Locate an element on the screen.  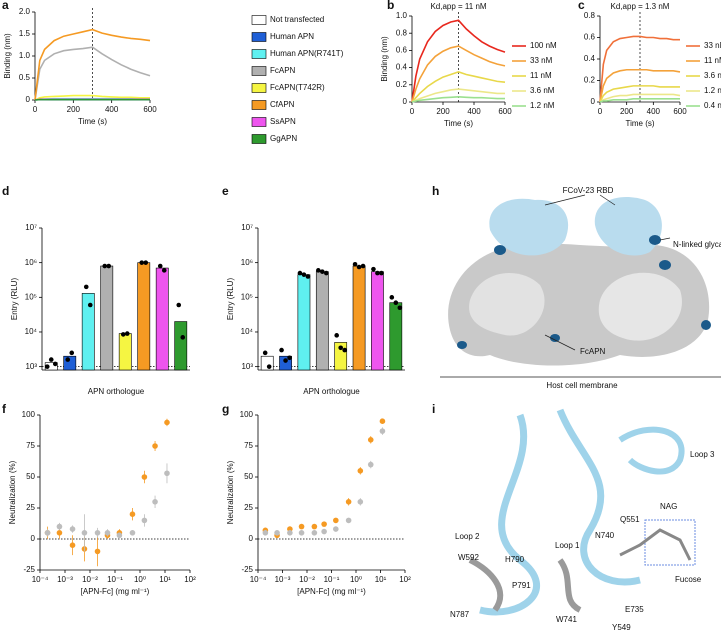
label: N787 is located at coordinates (460, 614).